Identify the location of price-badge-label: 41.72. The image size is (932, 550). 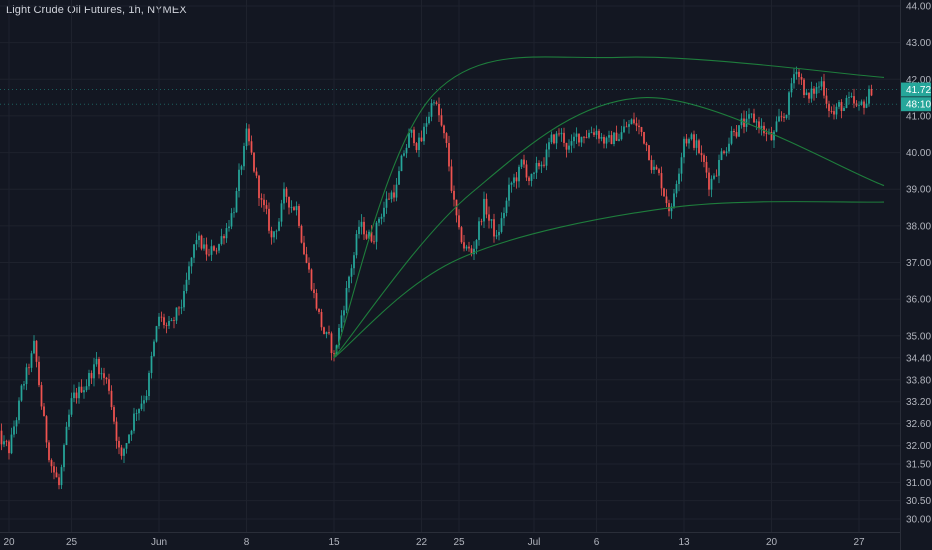
(918, 90).